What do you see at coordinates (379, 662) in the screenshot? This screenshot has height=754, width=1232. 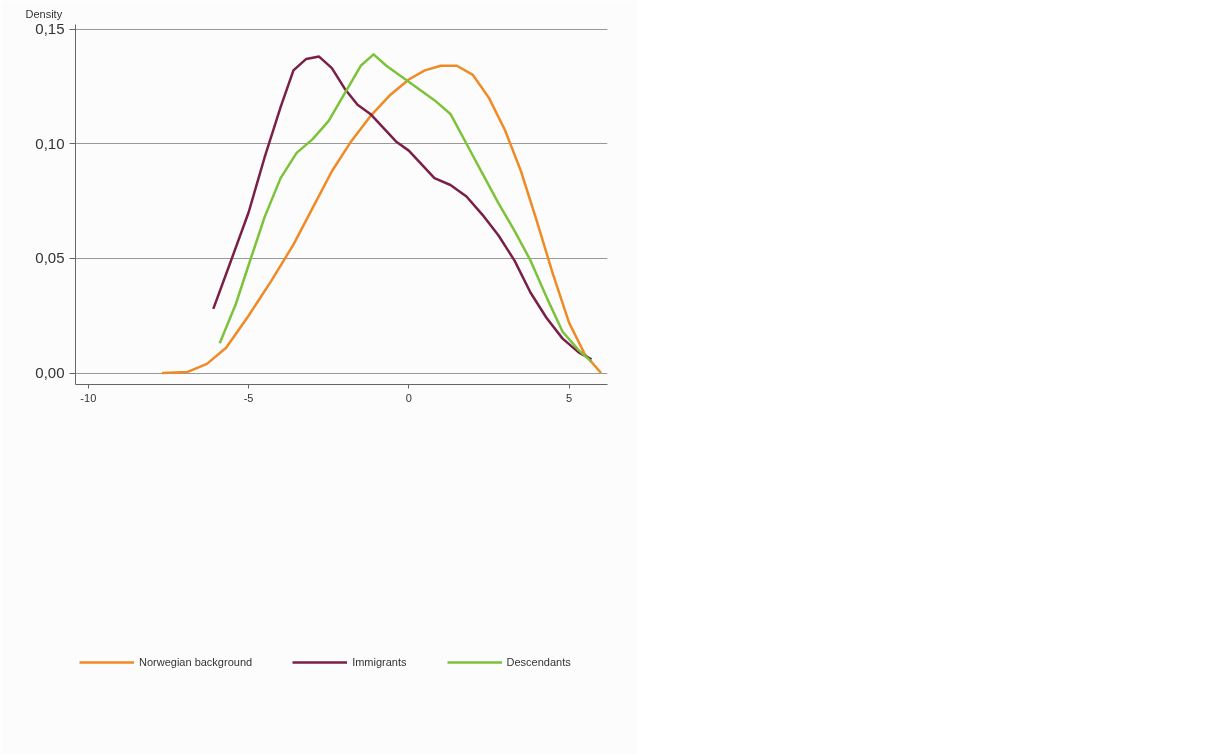 I see `legend-label: Immigrants` at bounding box center [379, 662].